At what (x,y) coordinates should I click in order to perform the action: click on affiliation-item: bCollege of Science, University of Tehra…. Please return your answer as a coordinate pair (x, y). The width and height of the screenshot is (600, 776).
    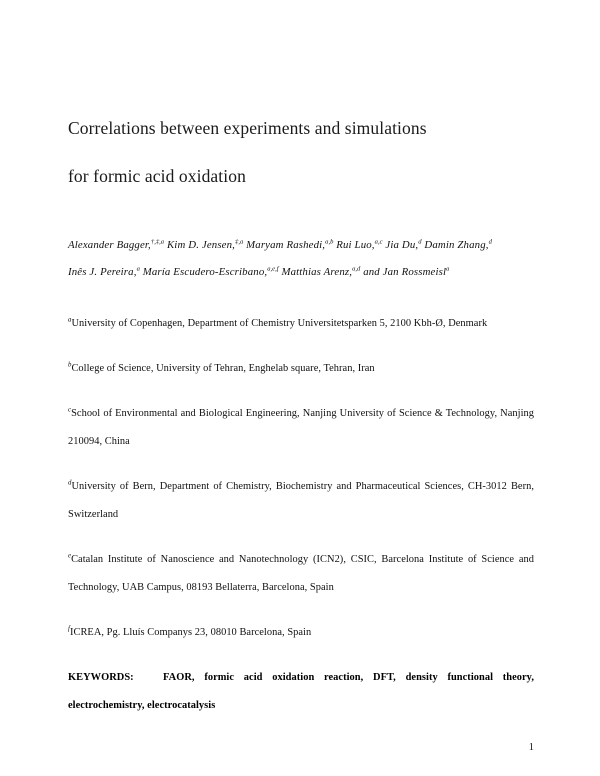
    Looking at the image, I should click on (301, 369).